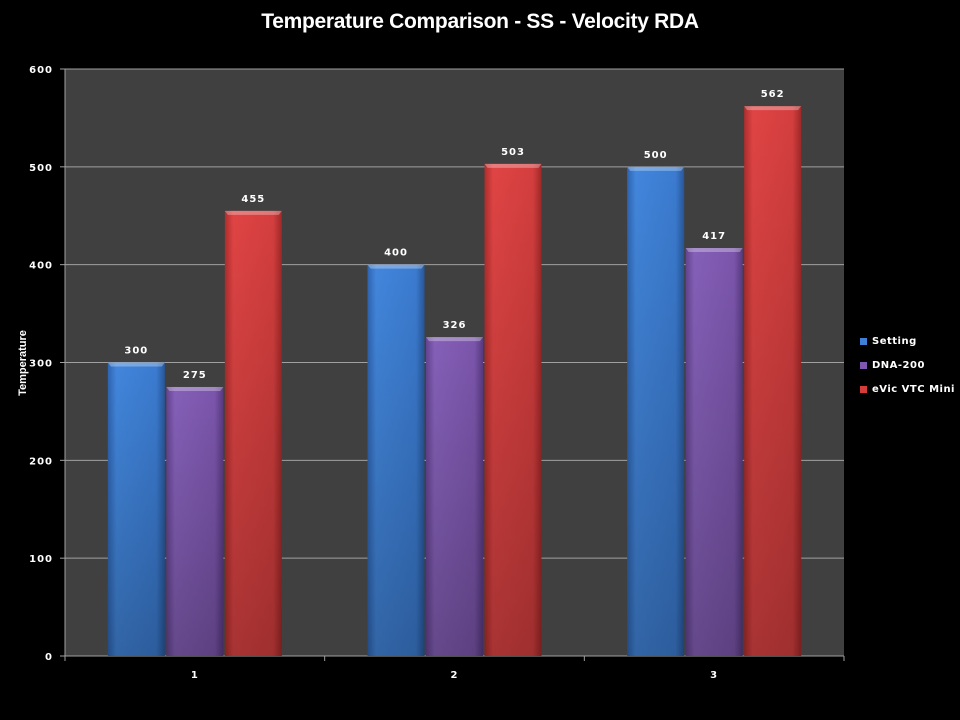 This screenshot has width=960, height=720. Describe the element at coordinates (195, 375) in the screenshot. I see `data-label: 275` at that location.